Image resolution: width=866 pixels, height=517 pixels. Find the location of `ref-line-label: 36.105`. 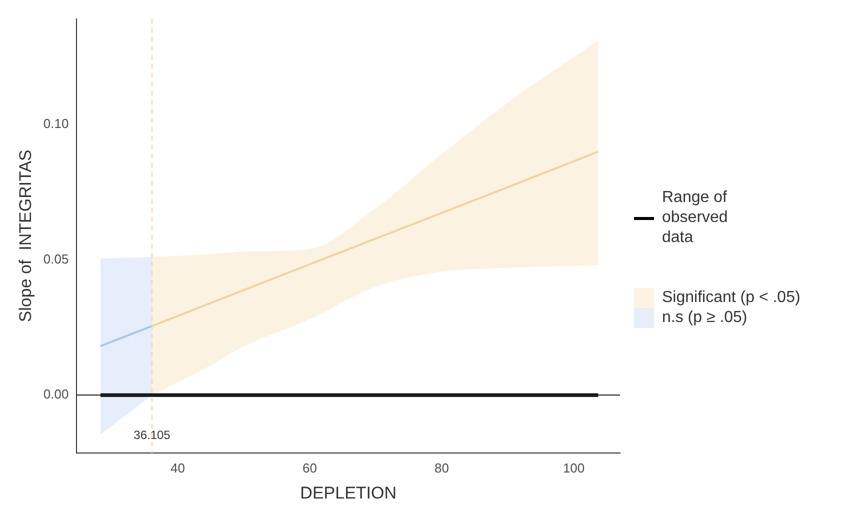

ref-line-label: 36.105 is located at coordinates (152, 435).